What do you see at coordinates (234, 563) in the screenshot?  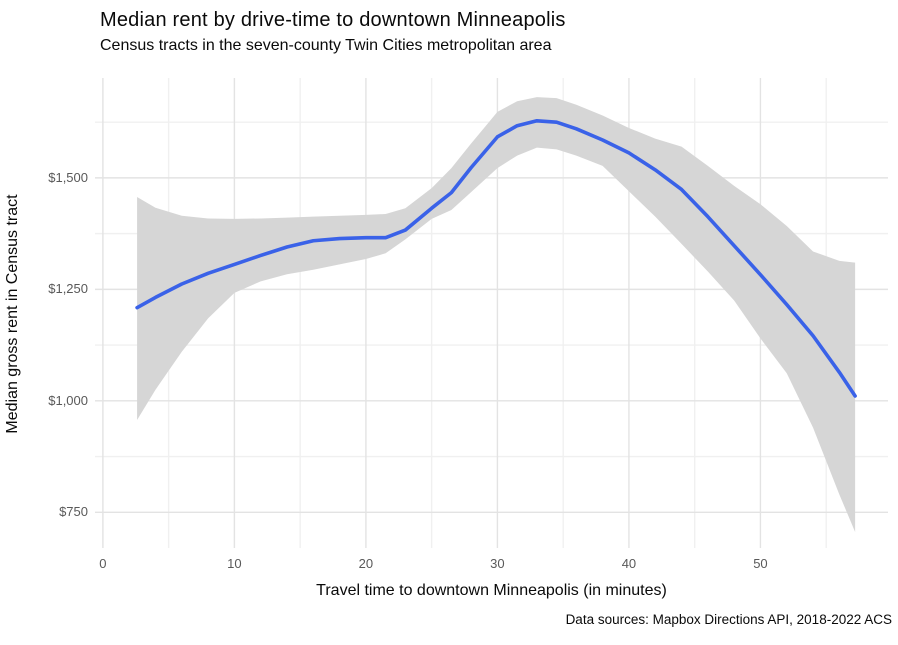 I see `x-tick-label: 10` at bounding box center [234, 563].